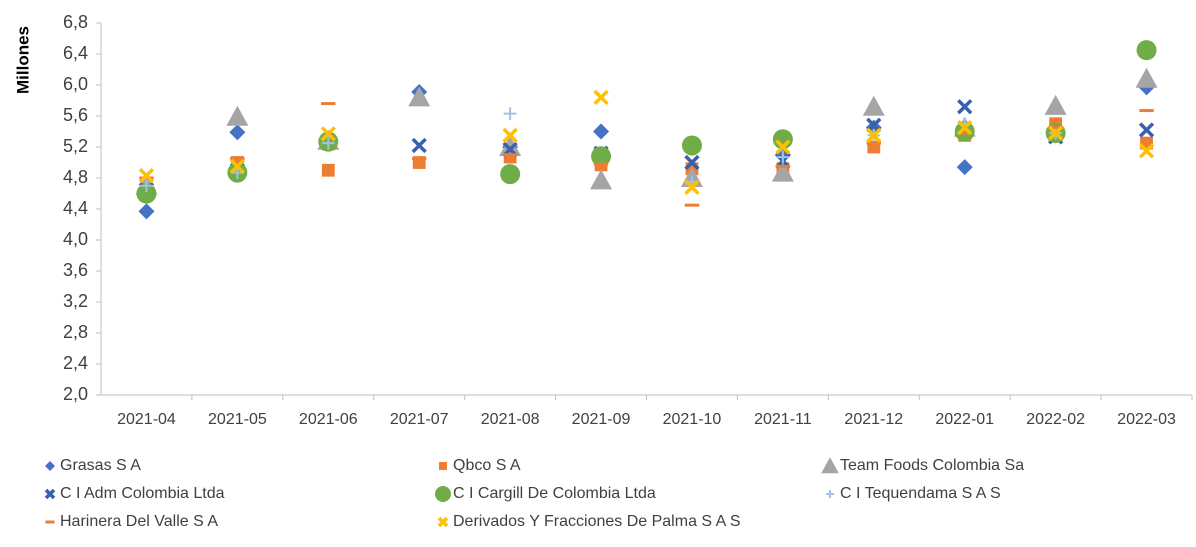 The height and width of the screenshot is (547, 1196). I want to click on legend-label: C I Cargill De Colombia Ltda, so click(554, 493).